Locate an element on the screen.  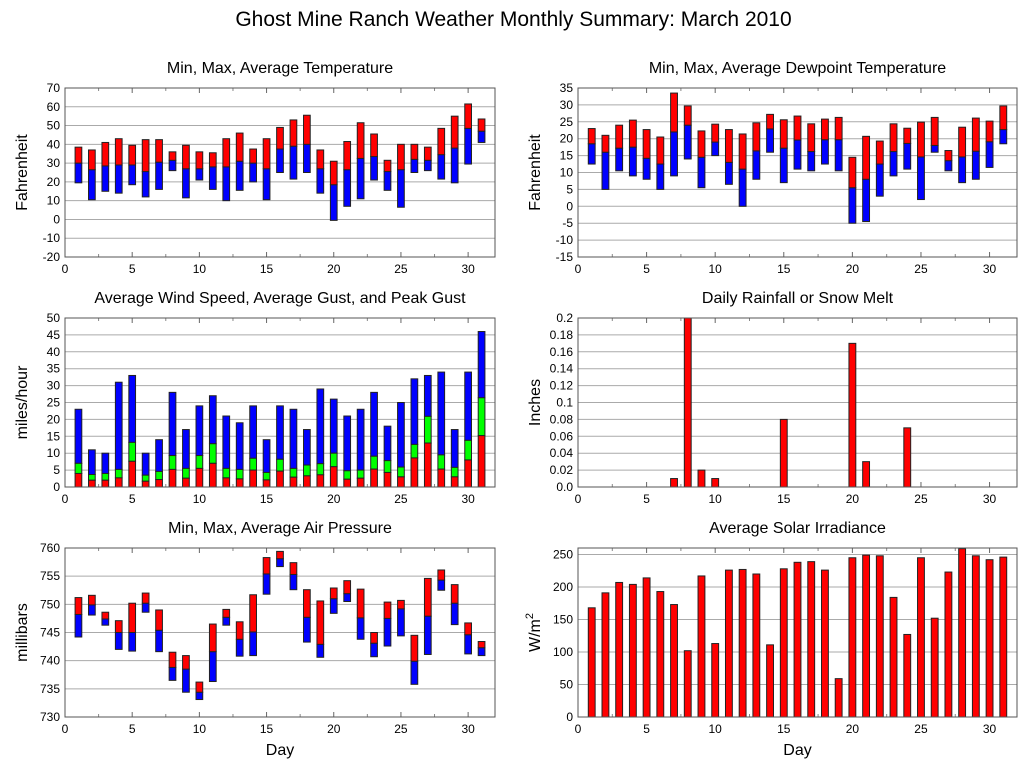
y-tick-label: 30 is located at coordinates (54, 386).